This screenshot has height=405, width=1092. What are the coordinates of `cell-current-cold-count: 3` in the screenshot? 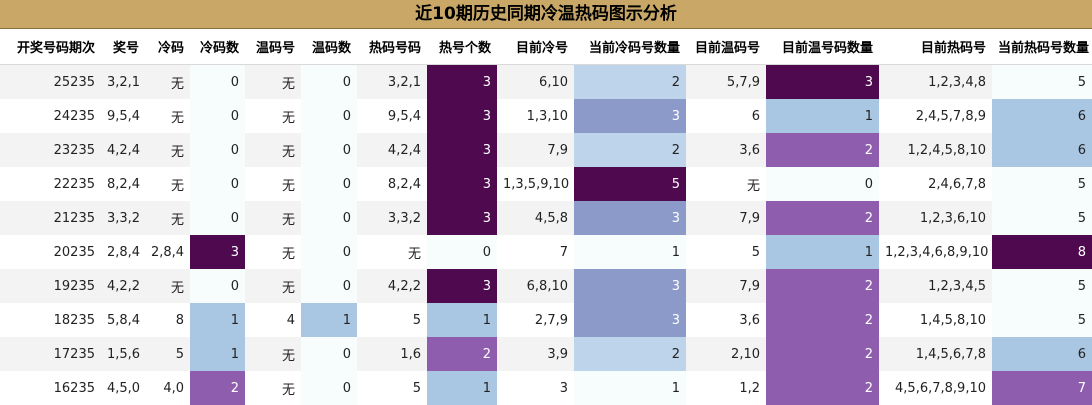 It's located at (630, 218).